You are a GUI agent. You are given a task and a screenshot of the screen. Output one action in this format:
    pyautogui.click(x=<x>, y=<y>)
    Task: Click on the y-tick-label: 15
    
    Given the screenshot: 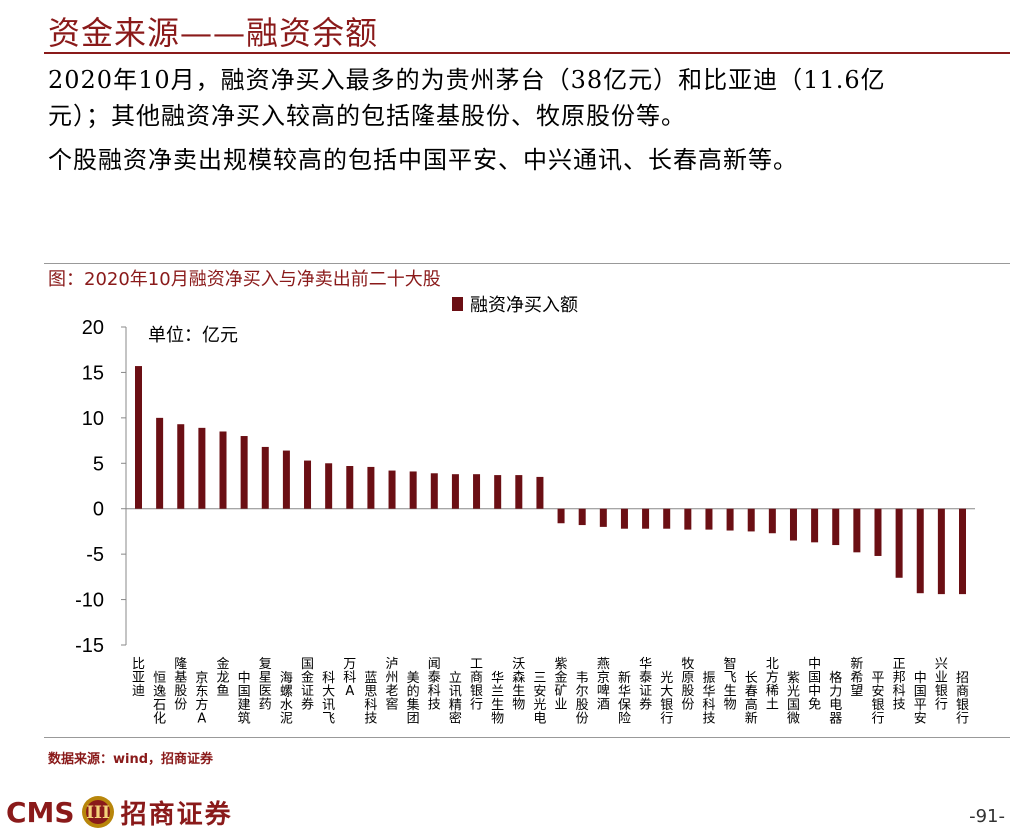 What is the action you would take?
    pyautogui.click(x=93, y=373)
    